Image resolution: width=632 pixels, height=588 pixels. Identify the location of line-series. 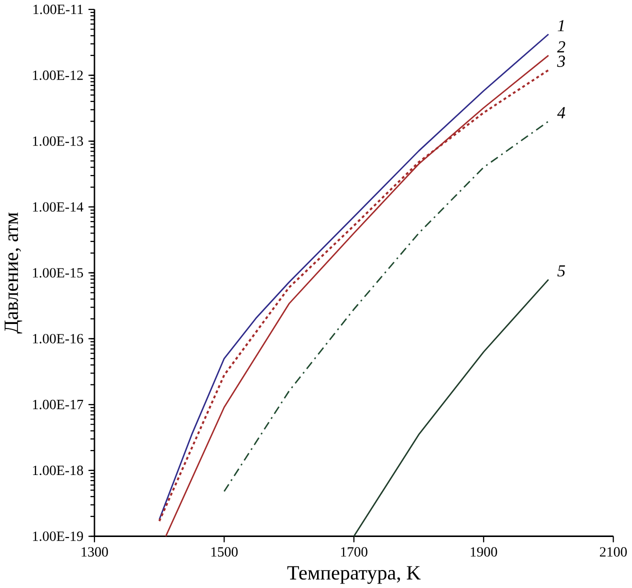
(451, 407).